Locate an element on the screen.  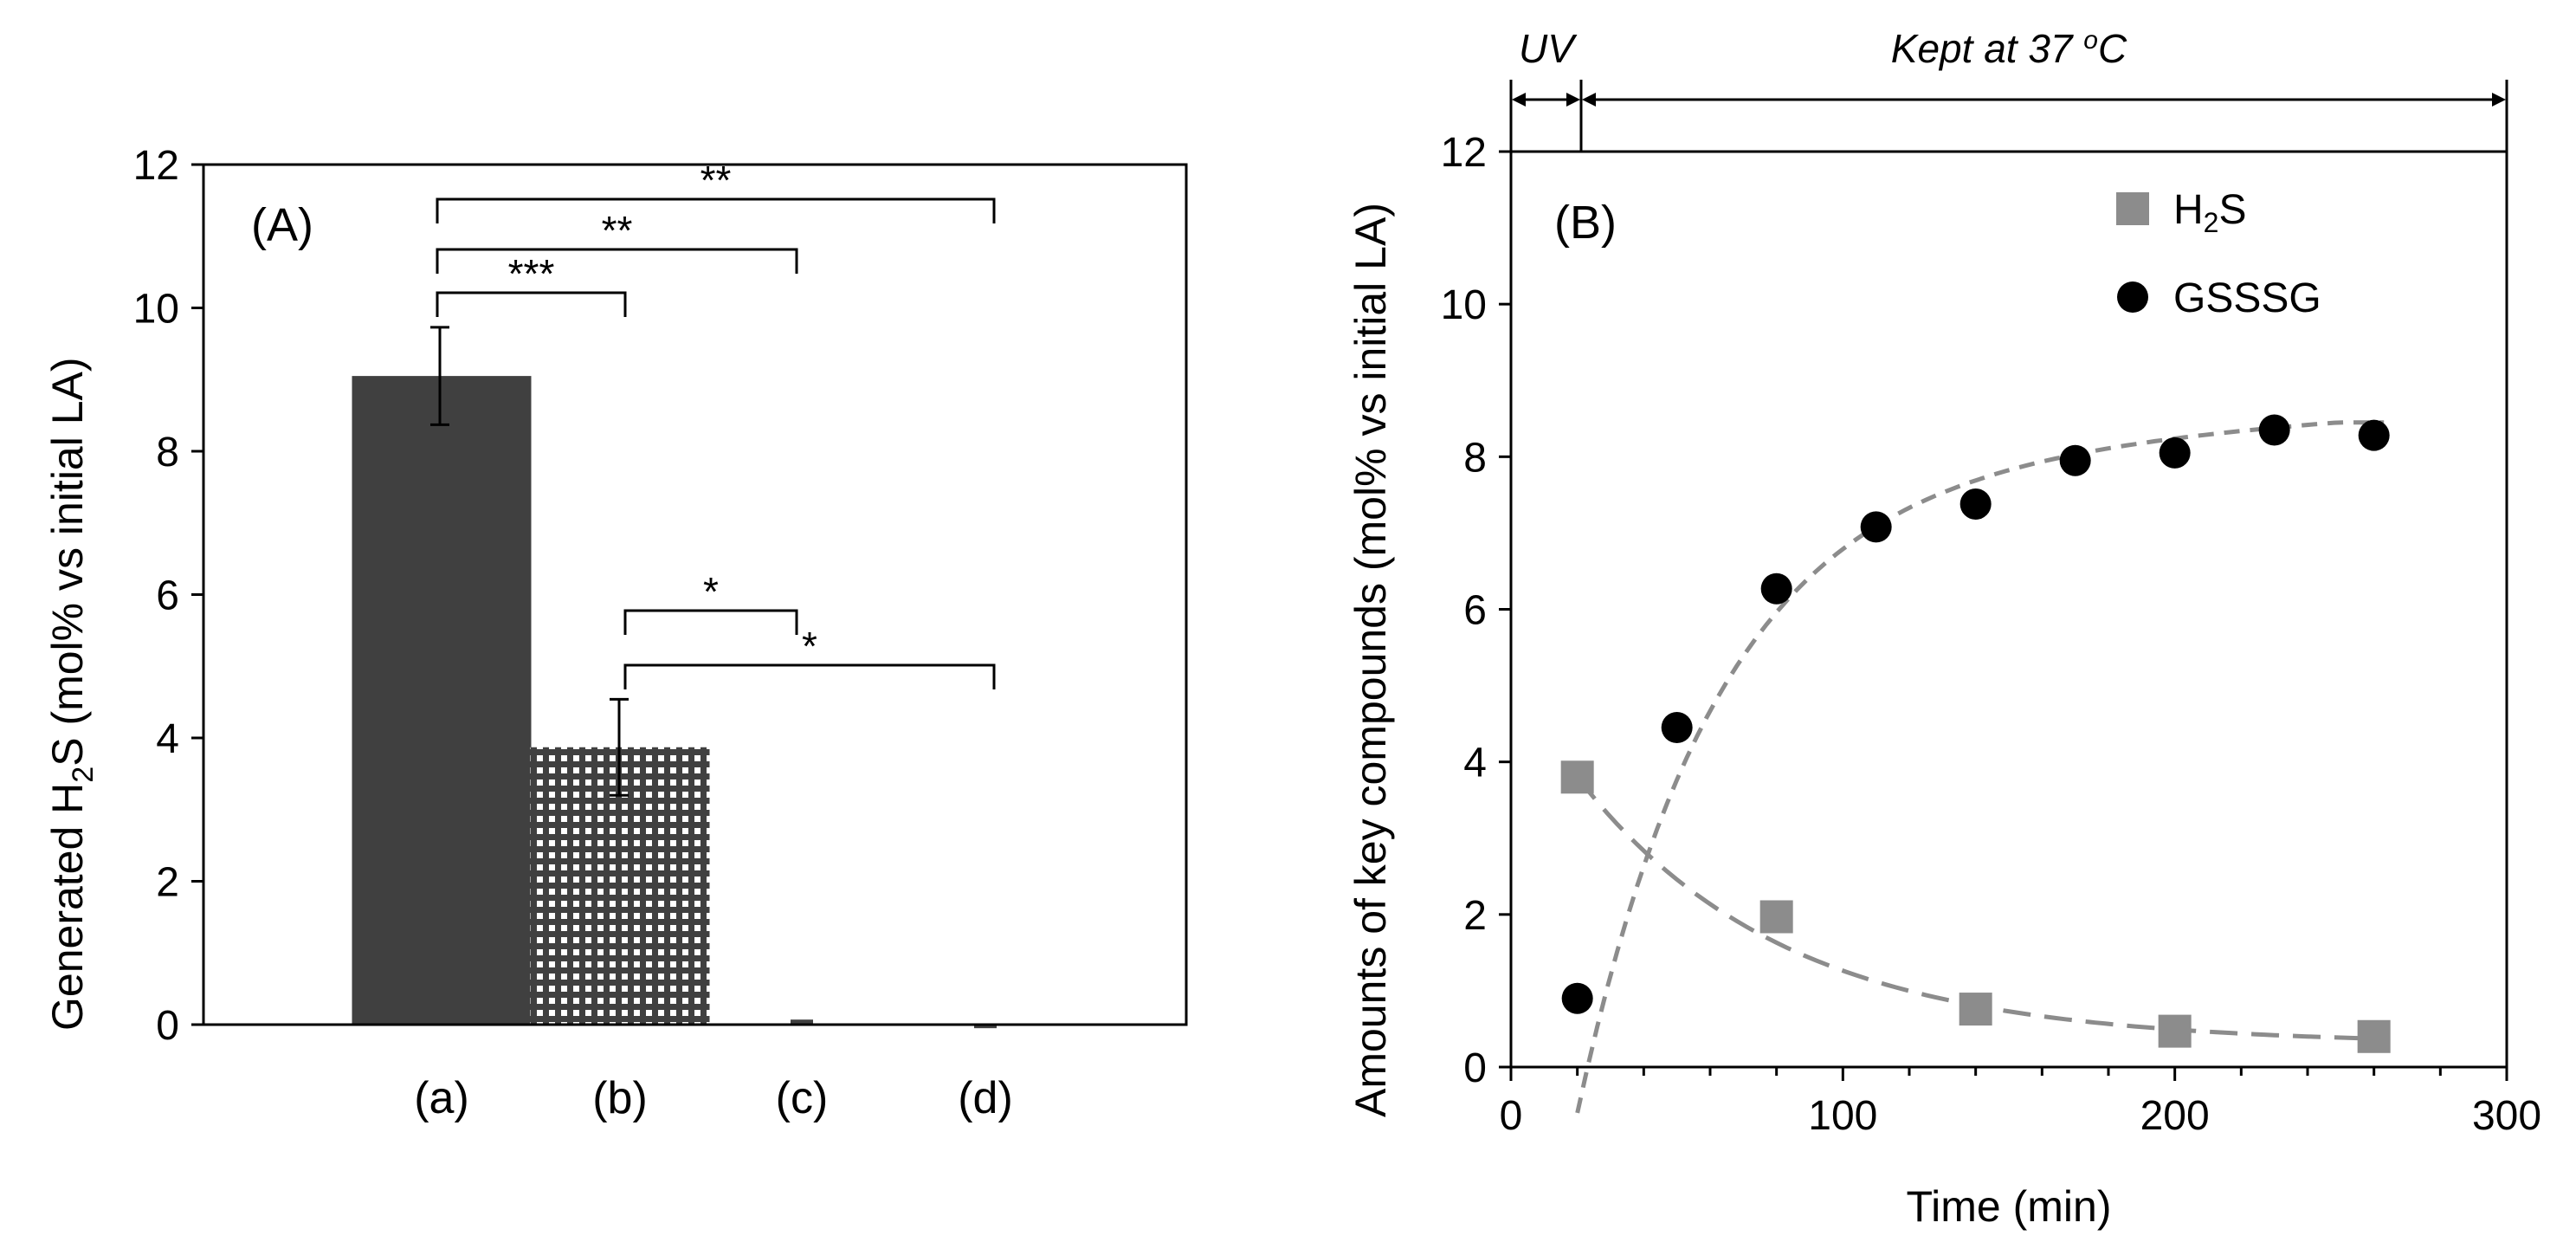
x-tick-label: 100 is located at coordinates (1842, 1116).